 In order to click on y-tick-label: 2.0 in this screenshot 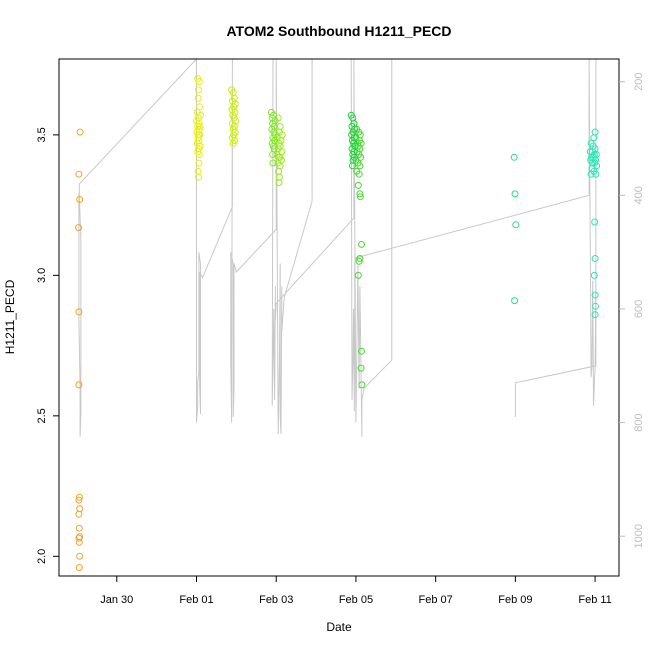, I will do `click(42, 556)`.